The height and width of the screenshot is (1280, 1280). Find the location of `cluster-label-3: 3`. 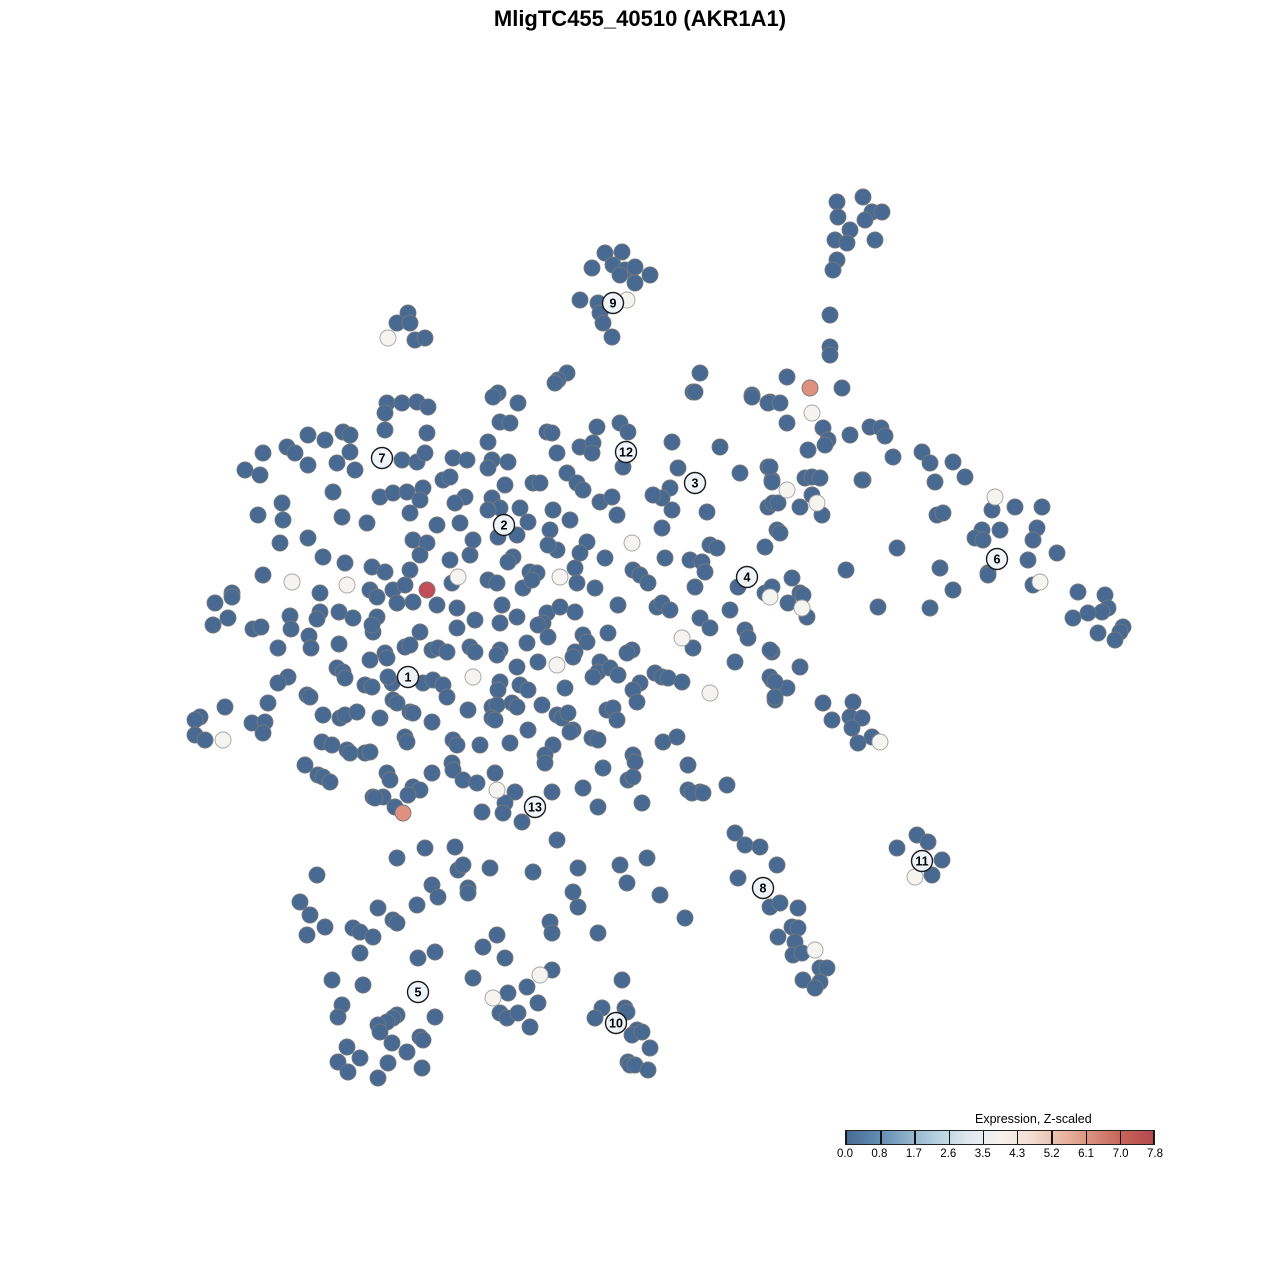

cluster-label-3: 3 is located at coordinates (695, 484).